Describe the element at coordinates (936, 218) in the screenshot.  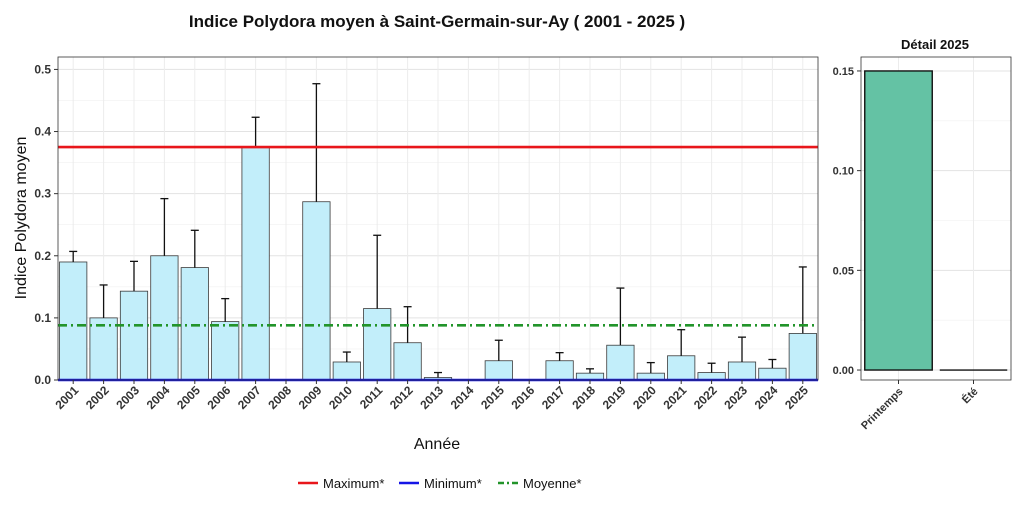
I see `detail-plot-border` at that location.